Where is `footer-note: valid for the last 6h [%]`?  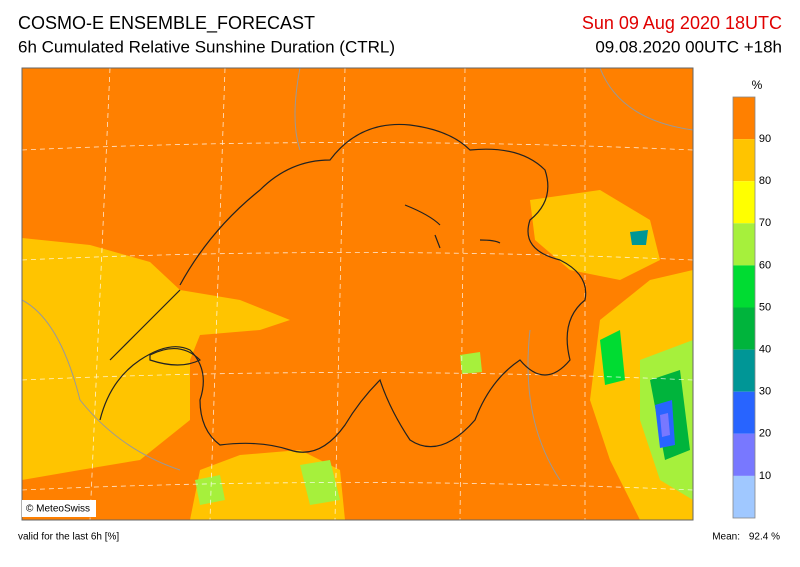 footer-note: valid for the last 6h [%] is located at coordinates (68, 537).